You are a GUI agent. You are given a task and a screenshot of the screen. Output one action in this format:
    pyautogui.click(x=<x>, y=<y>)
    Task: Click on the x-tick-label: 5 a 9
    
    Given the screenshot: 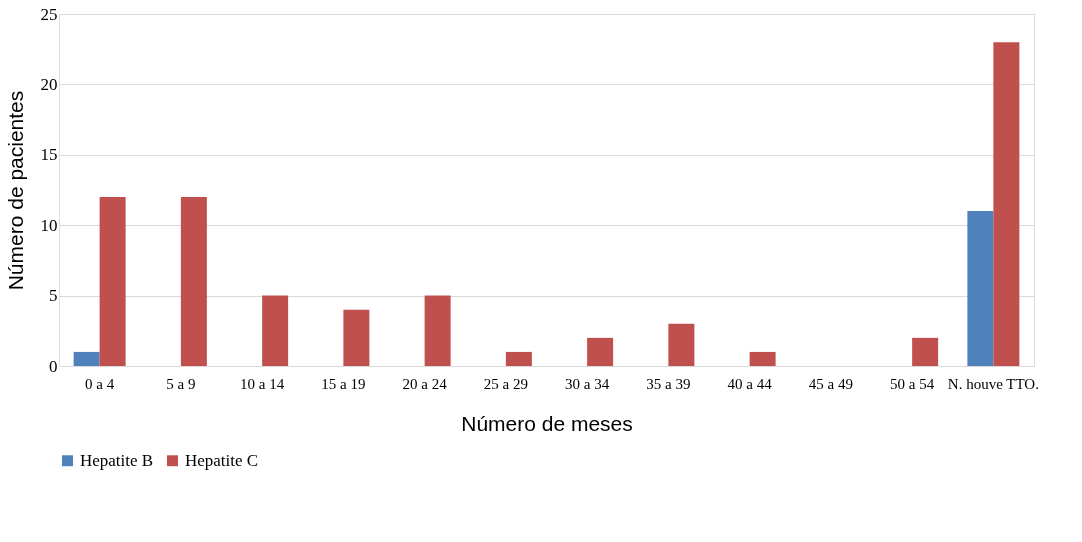 What is the action you would take?
    pyautogui.click(x=181, y=383)
    